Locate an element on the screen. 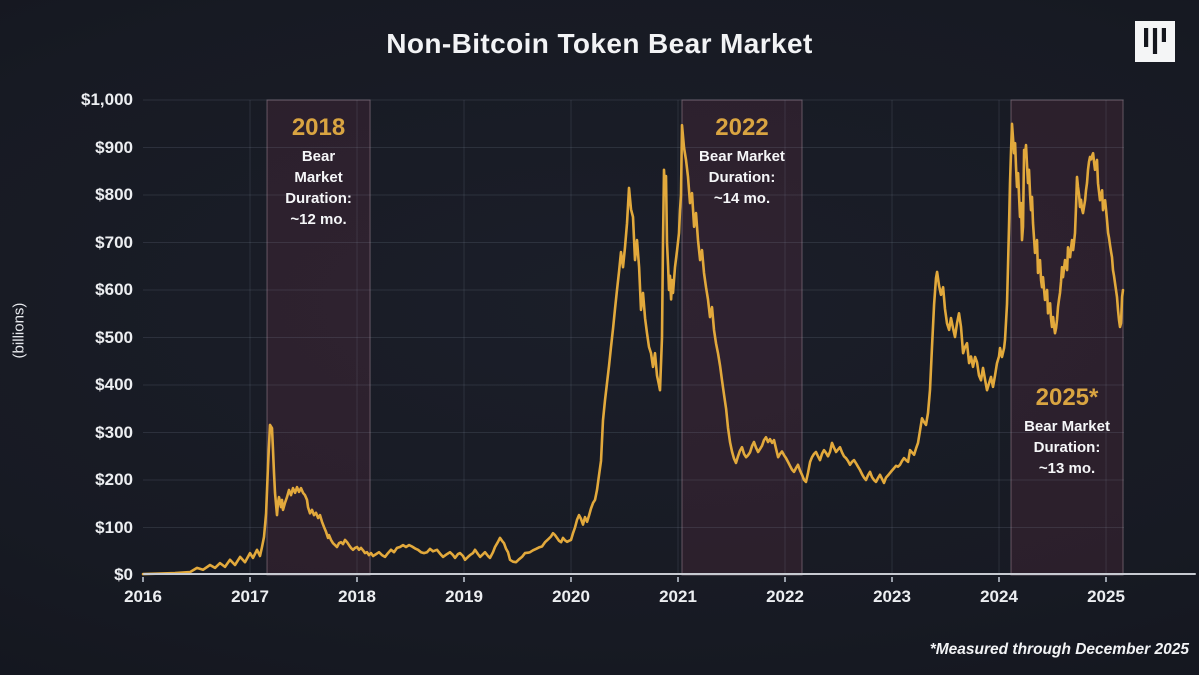 This screenshot has width=1199, height=675. x-tick-label: 2021 is located at coordinates (678, 596).